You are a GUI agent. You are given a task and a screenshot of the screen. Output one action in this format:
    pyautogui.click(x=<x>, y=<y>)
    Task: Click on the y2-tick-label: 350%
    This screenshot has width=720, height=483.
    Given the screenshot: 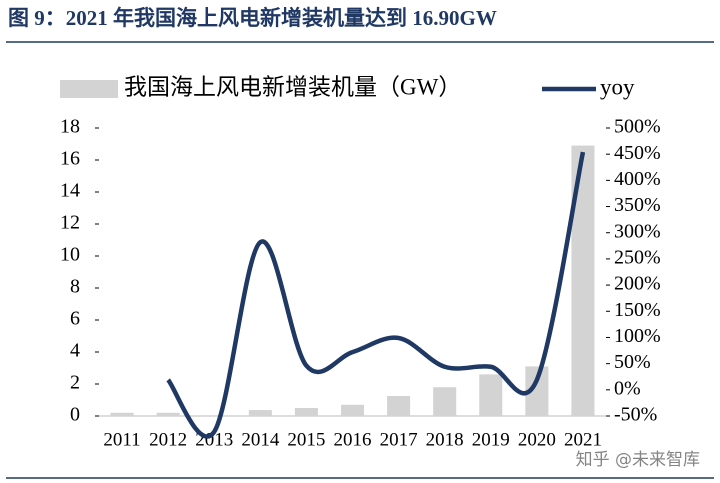 What is the action you would take?
    pyautogui.click(x=637, y=205)
    